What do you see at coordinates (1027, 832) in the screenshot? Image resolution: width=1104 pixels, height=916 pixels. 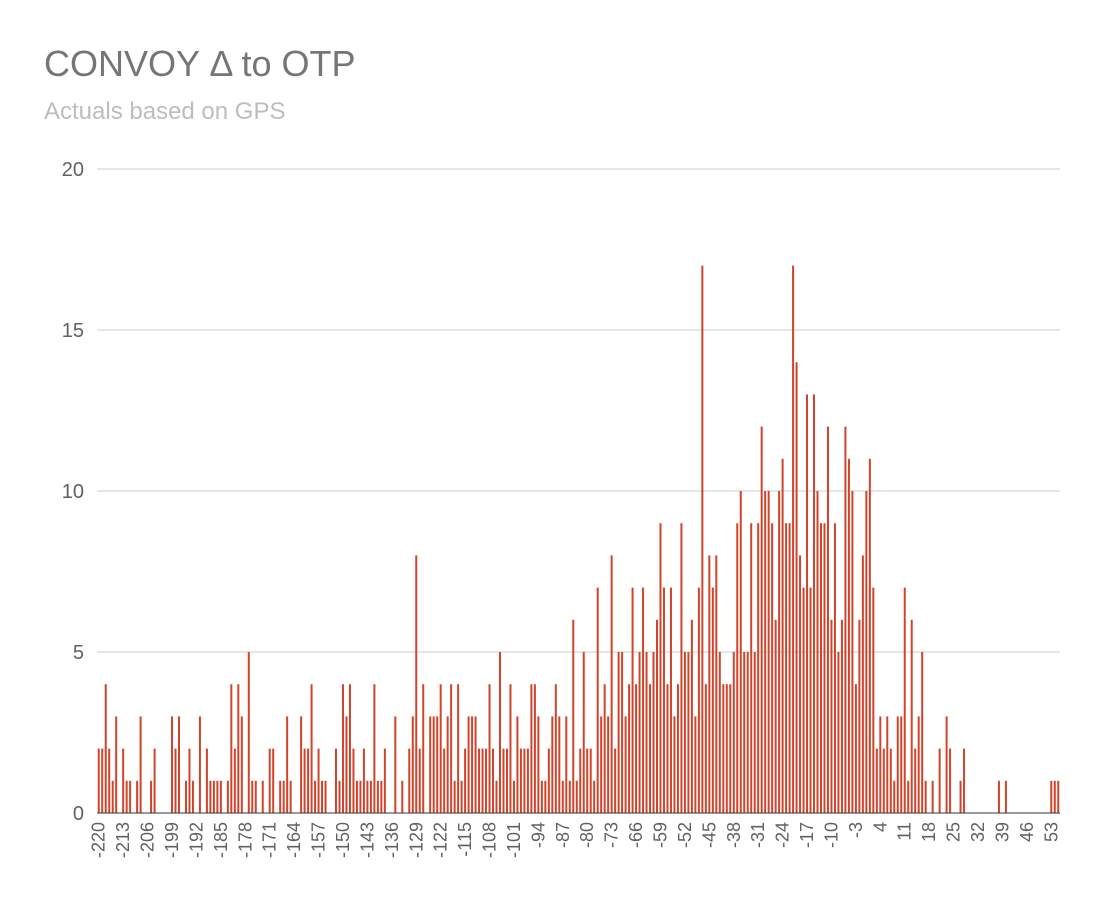 I see `x-tick-label: 46` at bounding box center [1027, 832].